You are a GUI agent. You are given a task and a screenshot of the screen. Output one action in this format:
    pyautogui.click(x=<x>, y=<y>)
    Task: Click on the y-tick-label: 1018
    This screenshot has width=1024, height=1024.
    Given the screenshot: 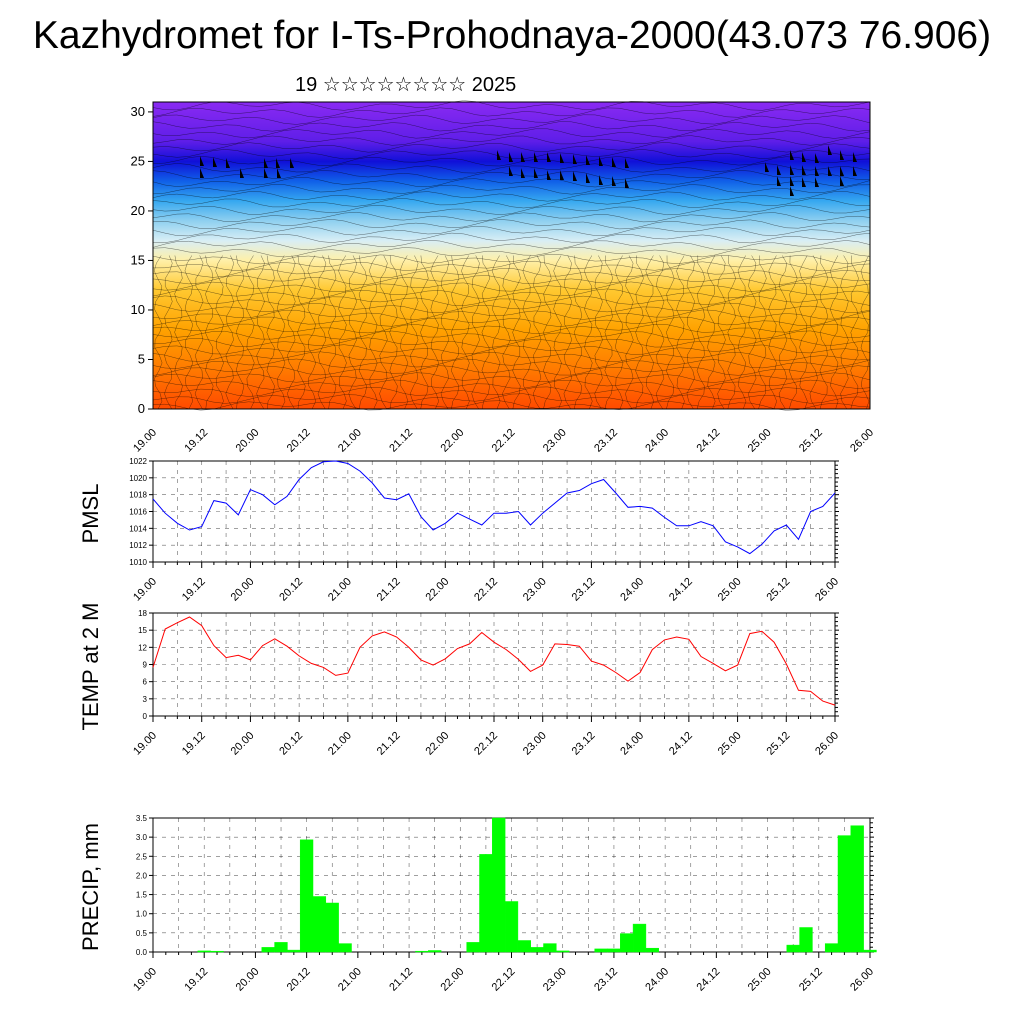 What is the action you would take?
    pyautogui.click(x=138, y=495)
    